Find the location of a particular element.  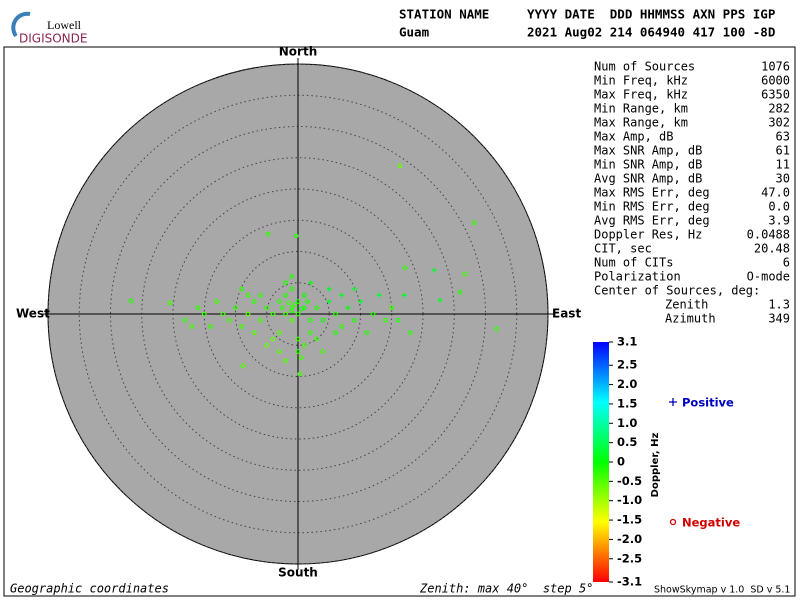

stat-label: Num of Sources is located at coordinates (644, 67).